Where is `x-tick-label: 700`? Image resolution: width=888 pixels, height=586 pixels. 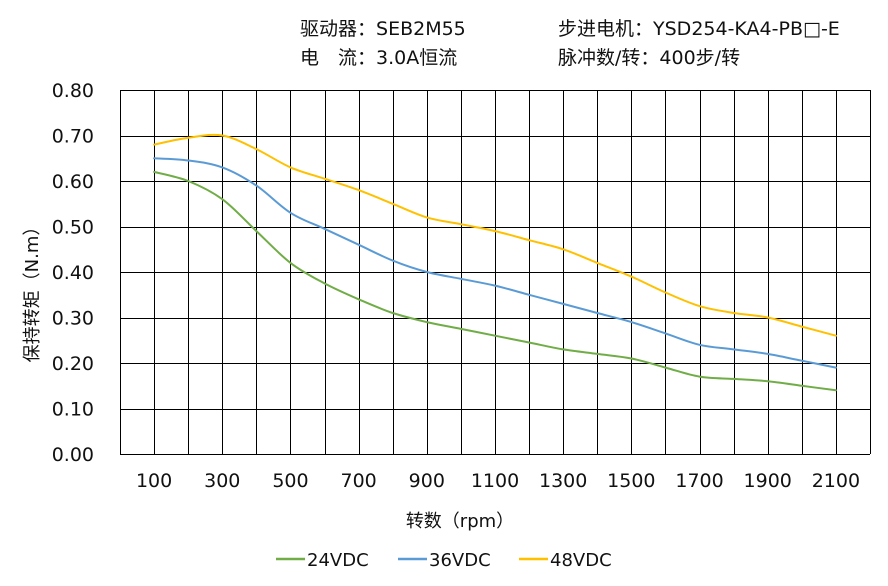
x-tick-label: 700 is located at coordinates (359, 481).